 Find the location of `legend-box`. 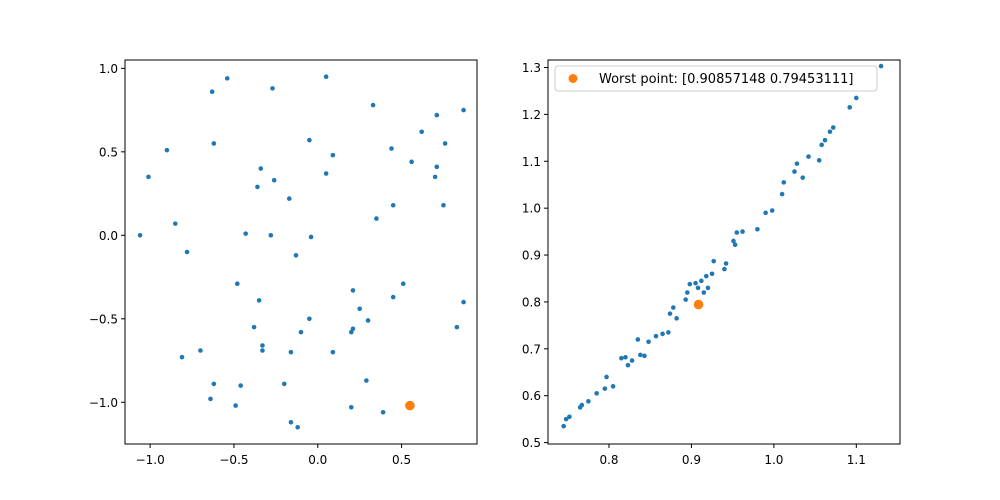

legend-box is located at coordinates (716, 78).